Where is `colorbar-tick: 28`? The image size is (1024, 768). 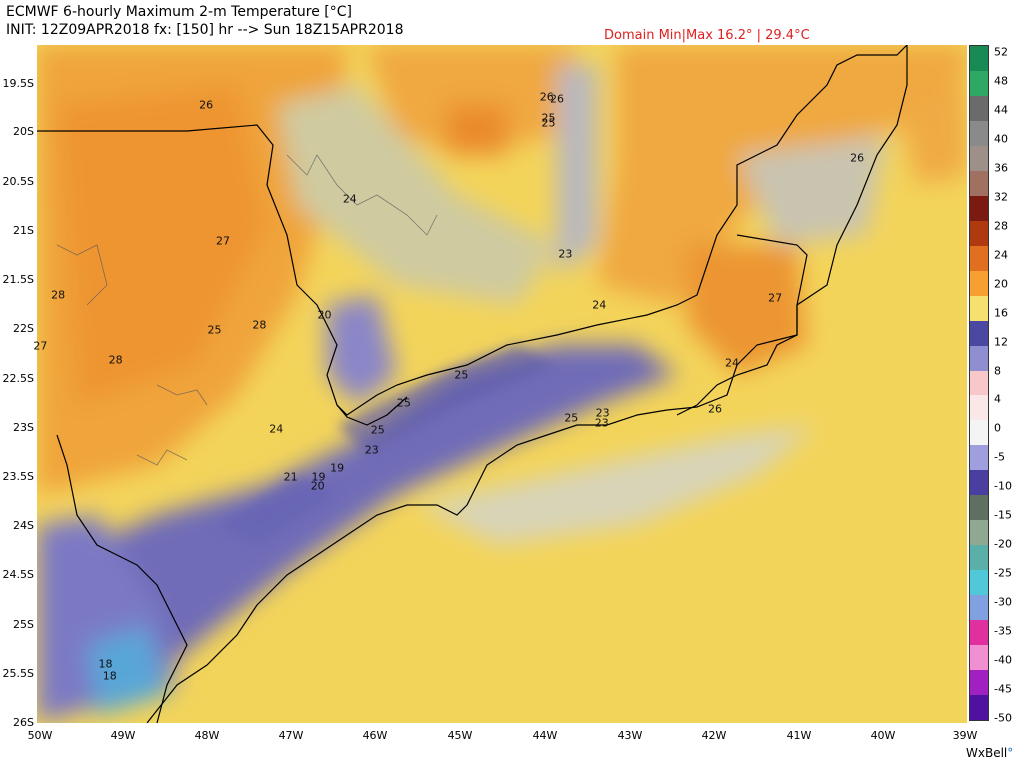 colorbar-tick: 28 is located at coordinates (1001, 226).